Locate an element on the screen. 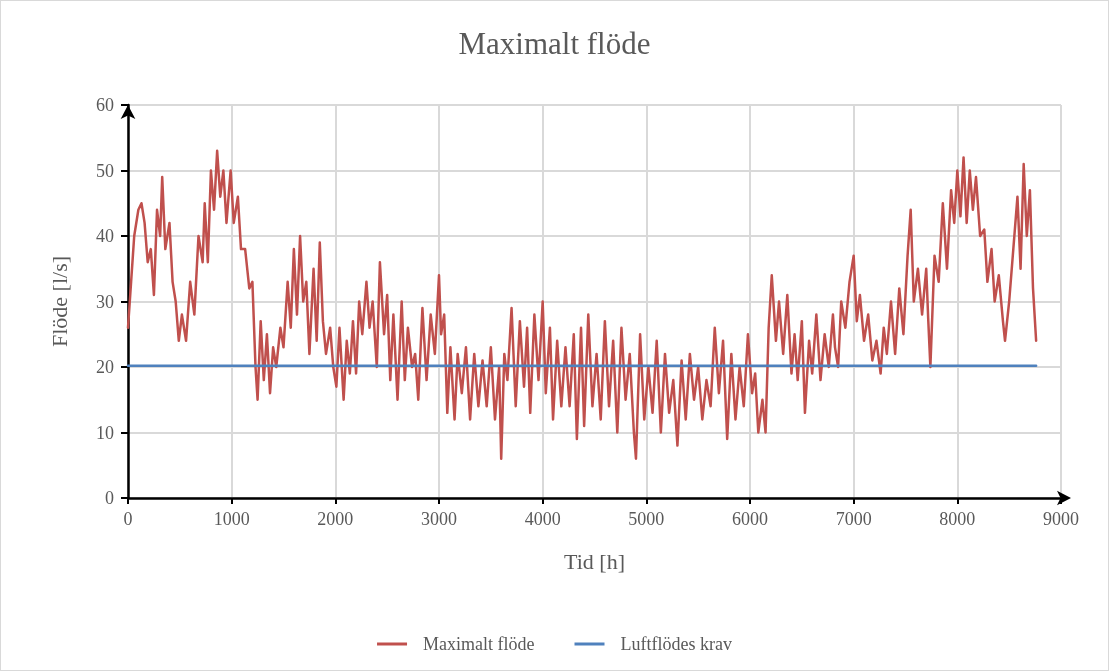  x-tick-label: 8000 is located at coordinates (957, 519).